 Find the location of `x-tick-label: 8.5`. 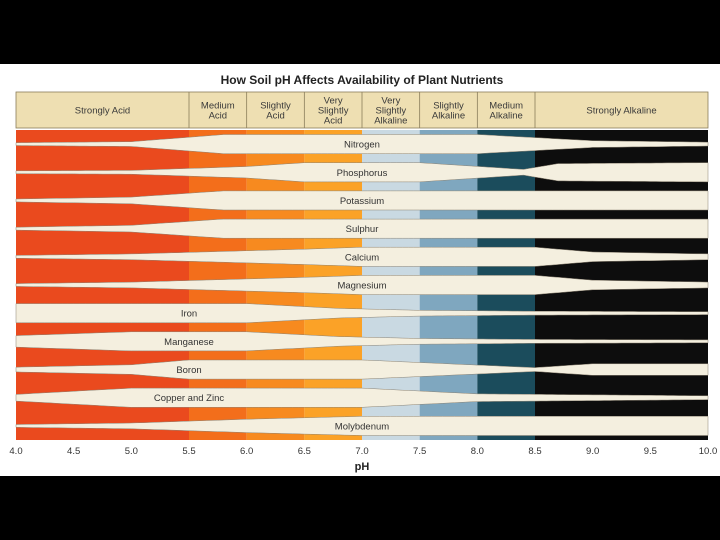

x-tick-label: 8.5 is located at coordinates (534, 451).